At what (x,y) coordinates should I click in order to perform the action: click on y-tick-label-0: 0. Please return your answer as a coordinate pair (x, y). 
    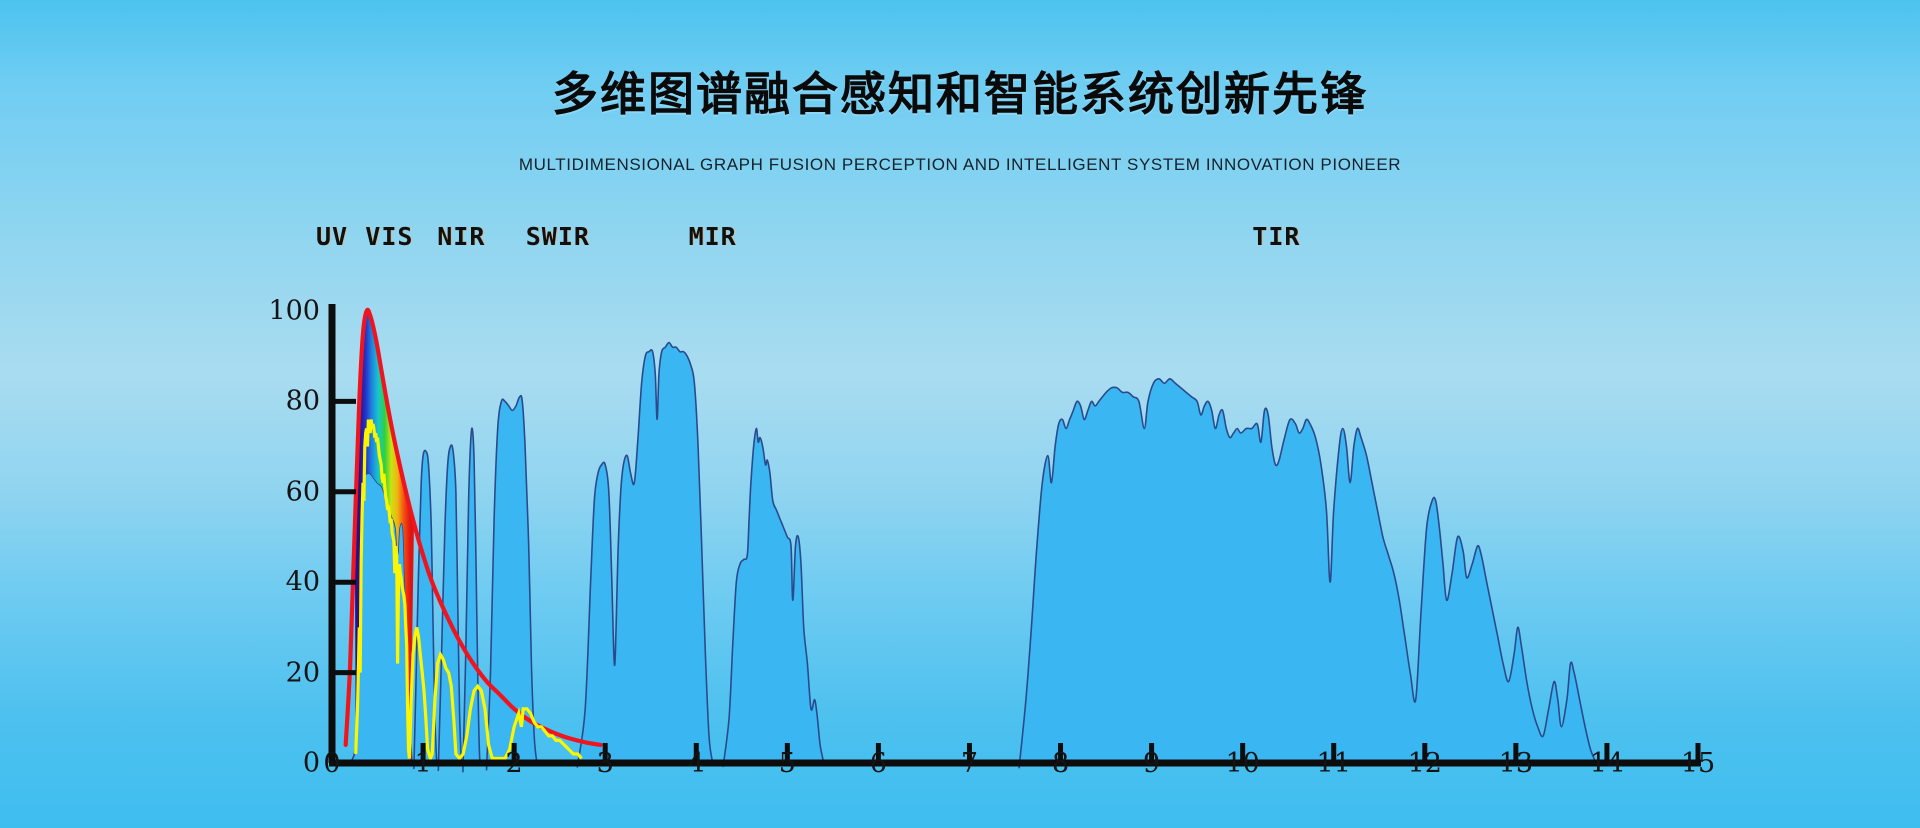
    Looking at the image, I should click on (311, 763).